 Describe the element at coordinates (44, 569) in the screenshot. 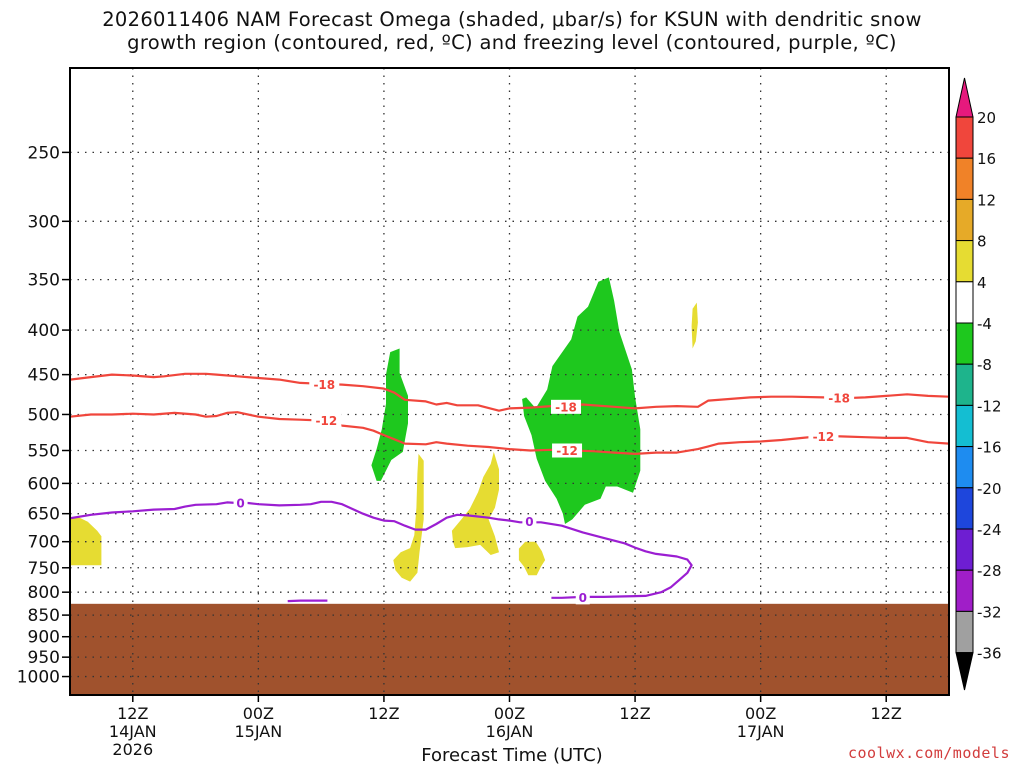

I see `y-tick-label-750: 750` at that location.